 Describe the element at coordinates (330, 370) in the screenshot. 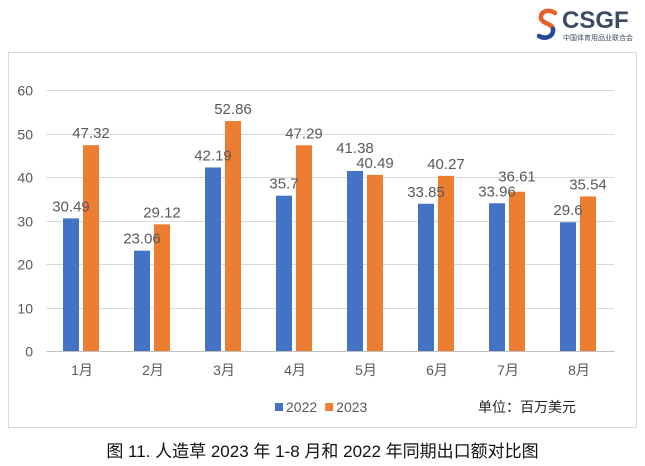

I see `x-axis-ticks: 1月 2月 3月 4月 5月 6月 7月 8月` at that location.